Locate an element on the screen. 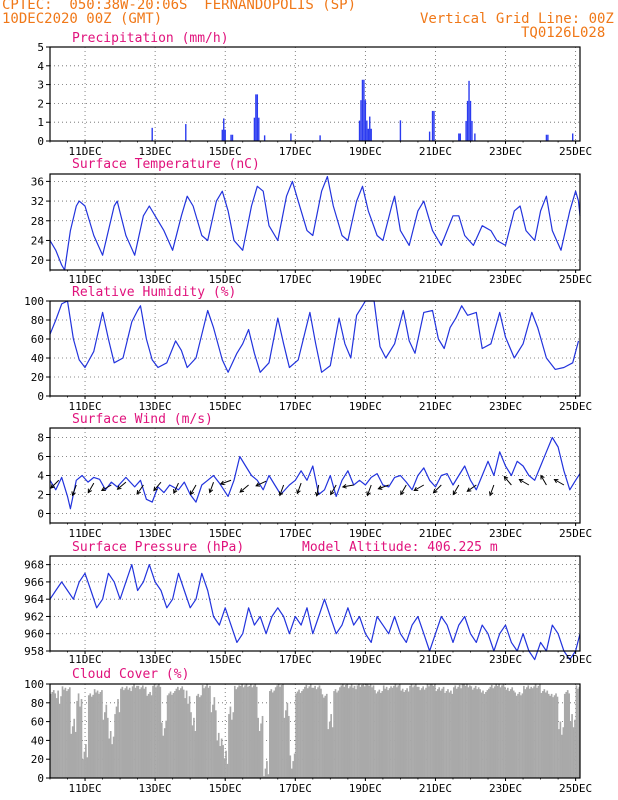 The height and width of the screenshot is (800, 618). y-tick-label: 100 is located at coordinates (34, 684).